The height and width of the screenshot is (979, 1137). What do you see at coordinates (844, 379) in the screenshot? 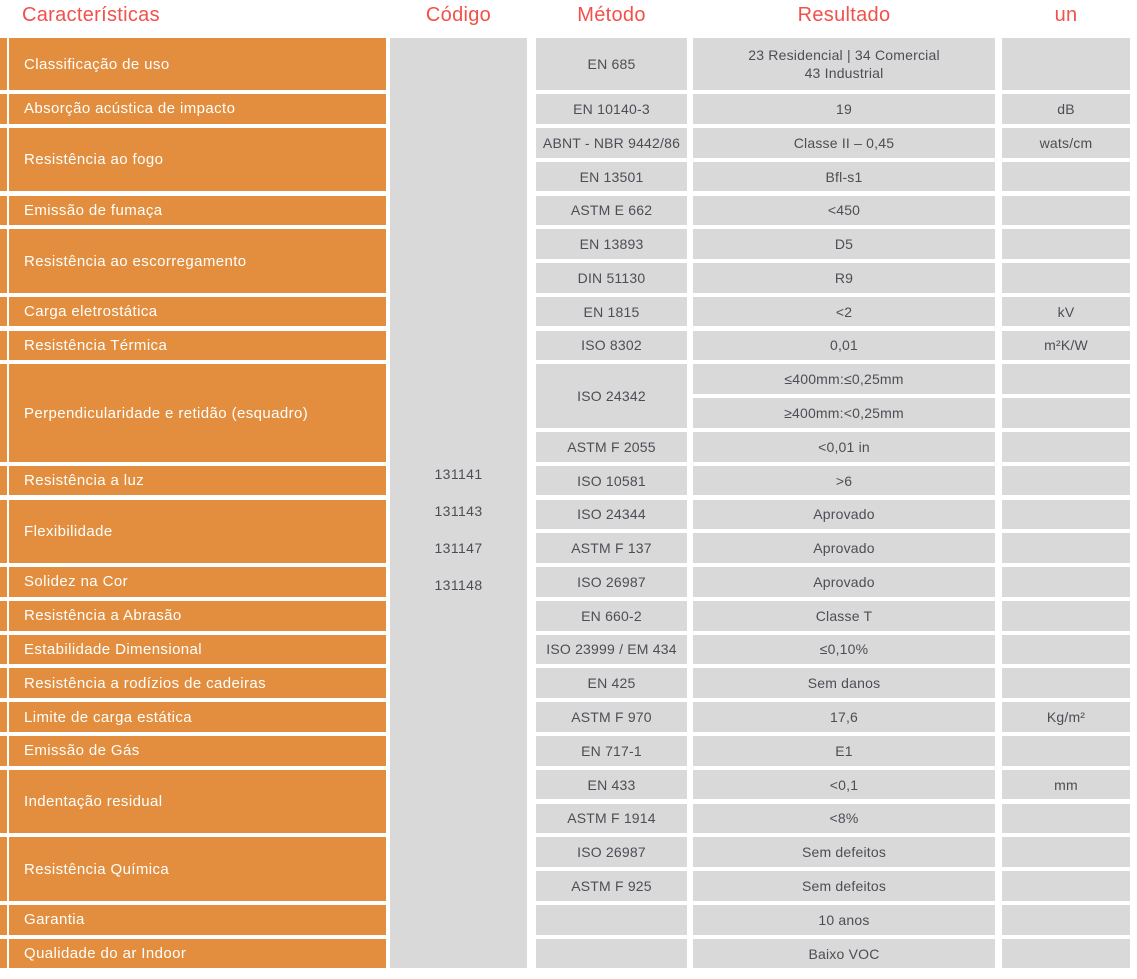
I see `result-cell: ≤400mm:≤0,25mm` at bounding box center [844, 379].